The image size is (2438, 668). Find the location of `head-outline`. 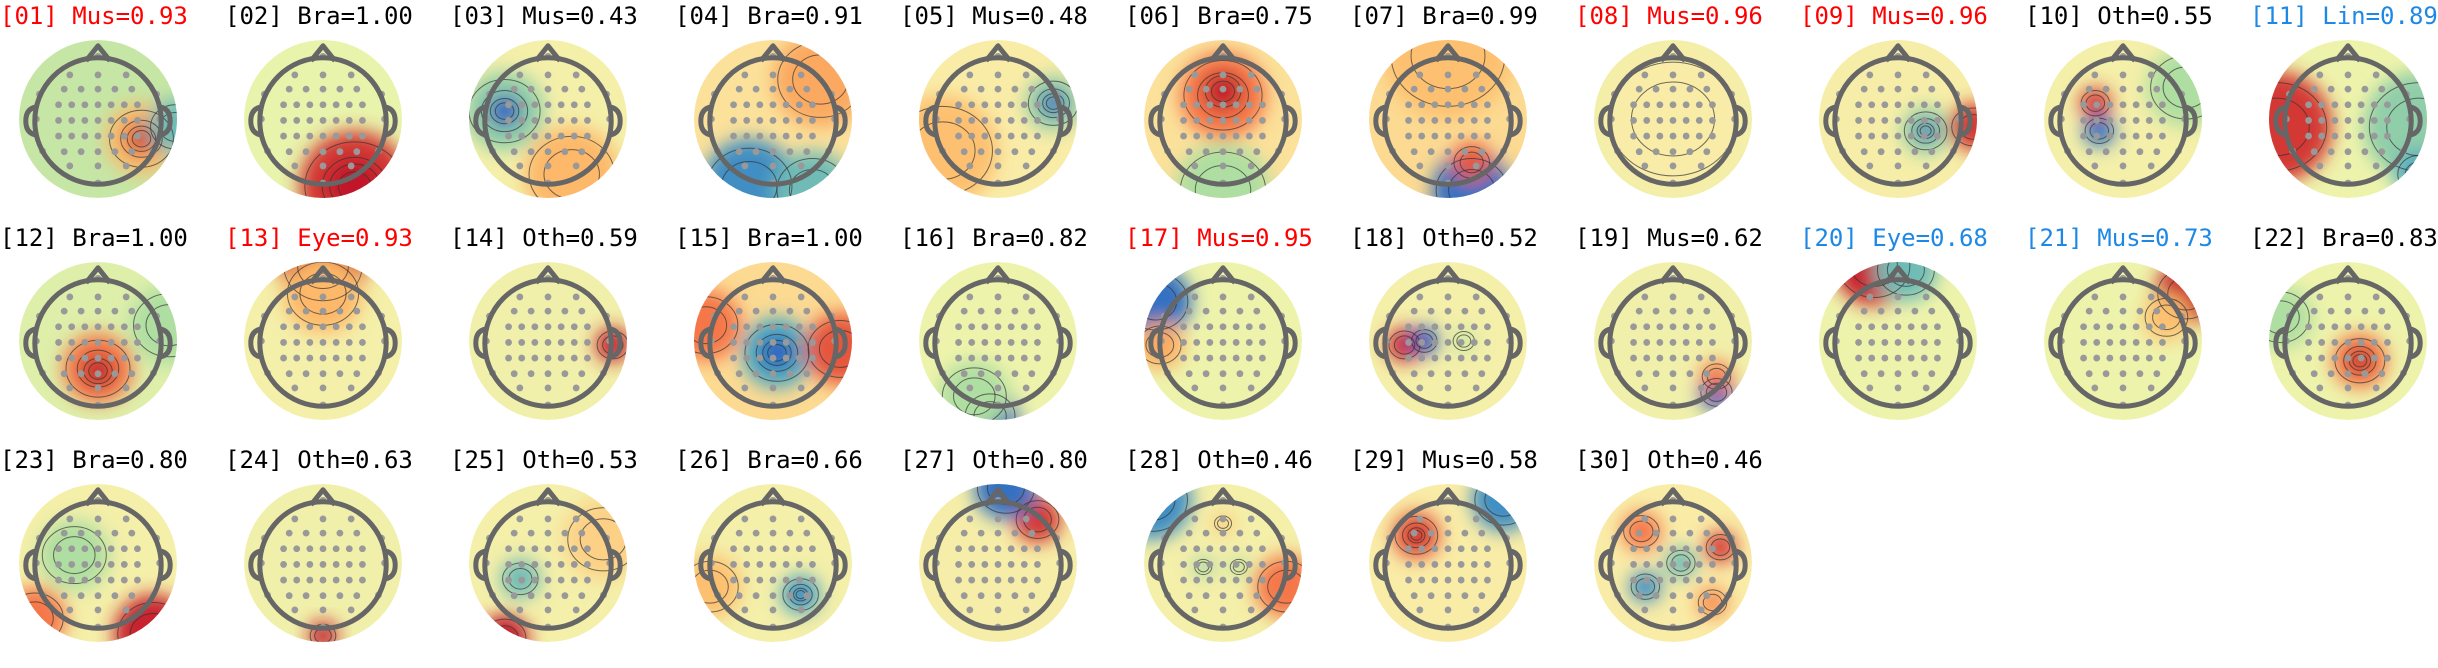

head-outline is located at coordinates (323, 343).